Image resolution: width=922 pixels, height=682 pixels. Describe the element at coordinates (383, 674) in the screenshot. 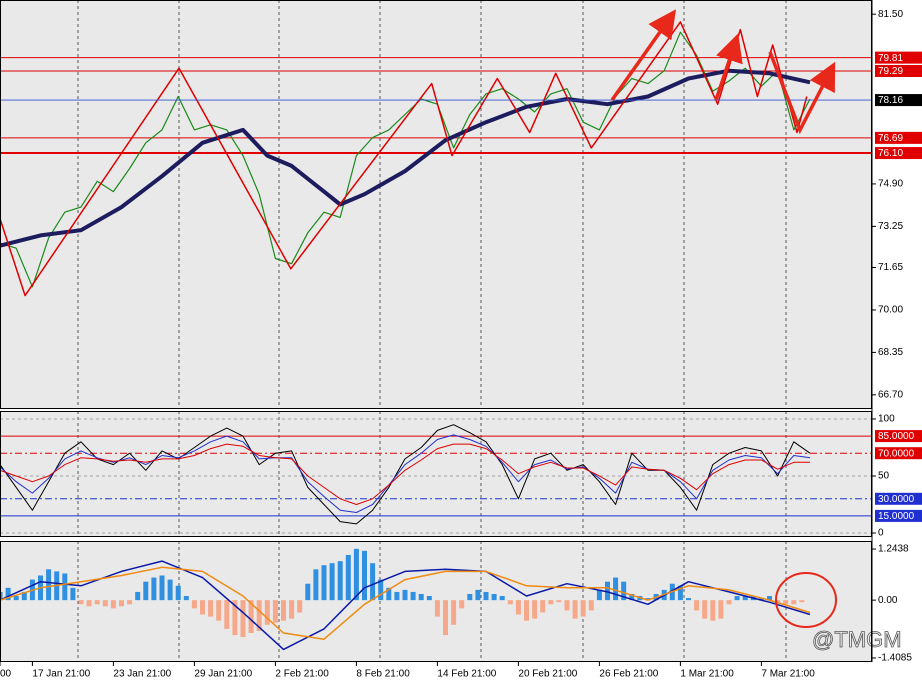

I see `x-tick-label: 8 Feb 21:00` at that location.